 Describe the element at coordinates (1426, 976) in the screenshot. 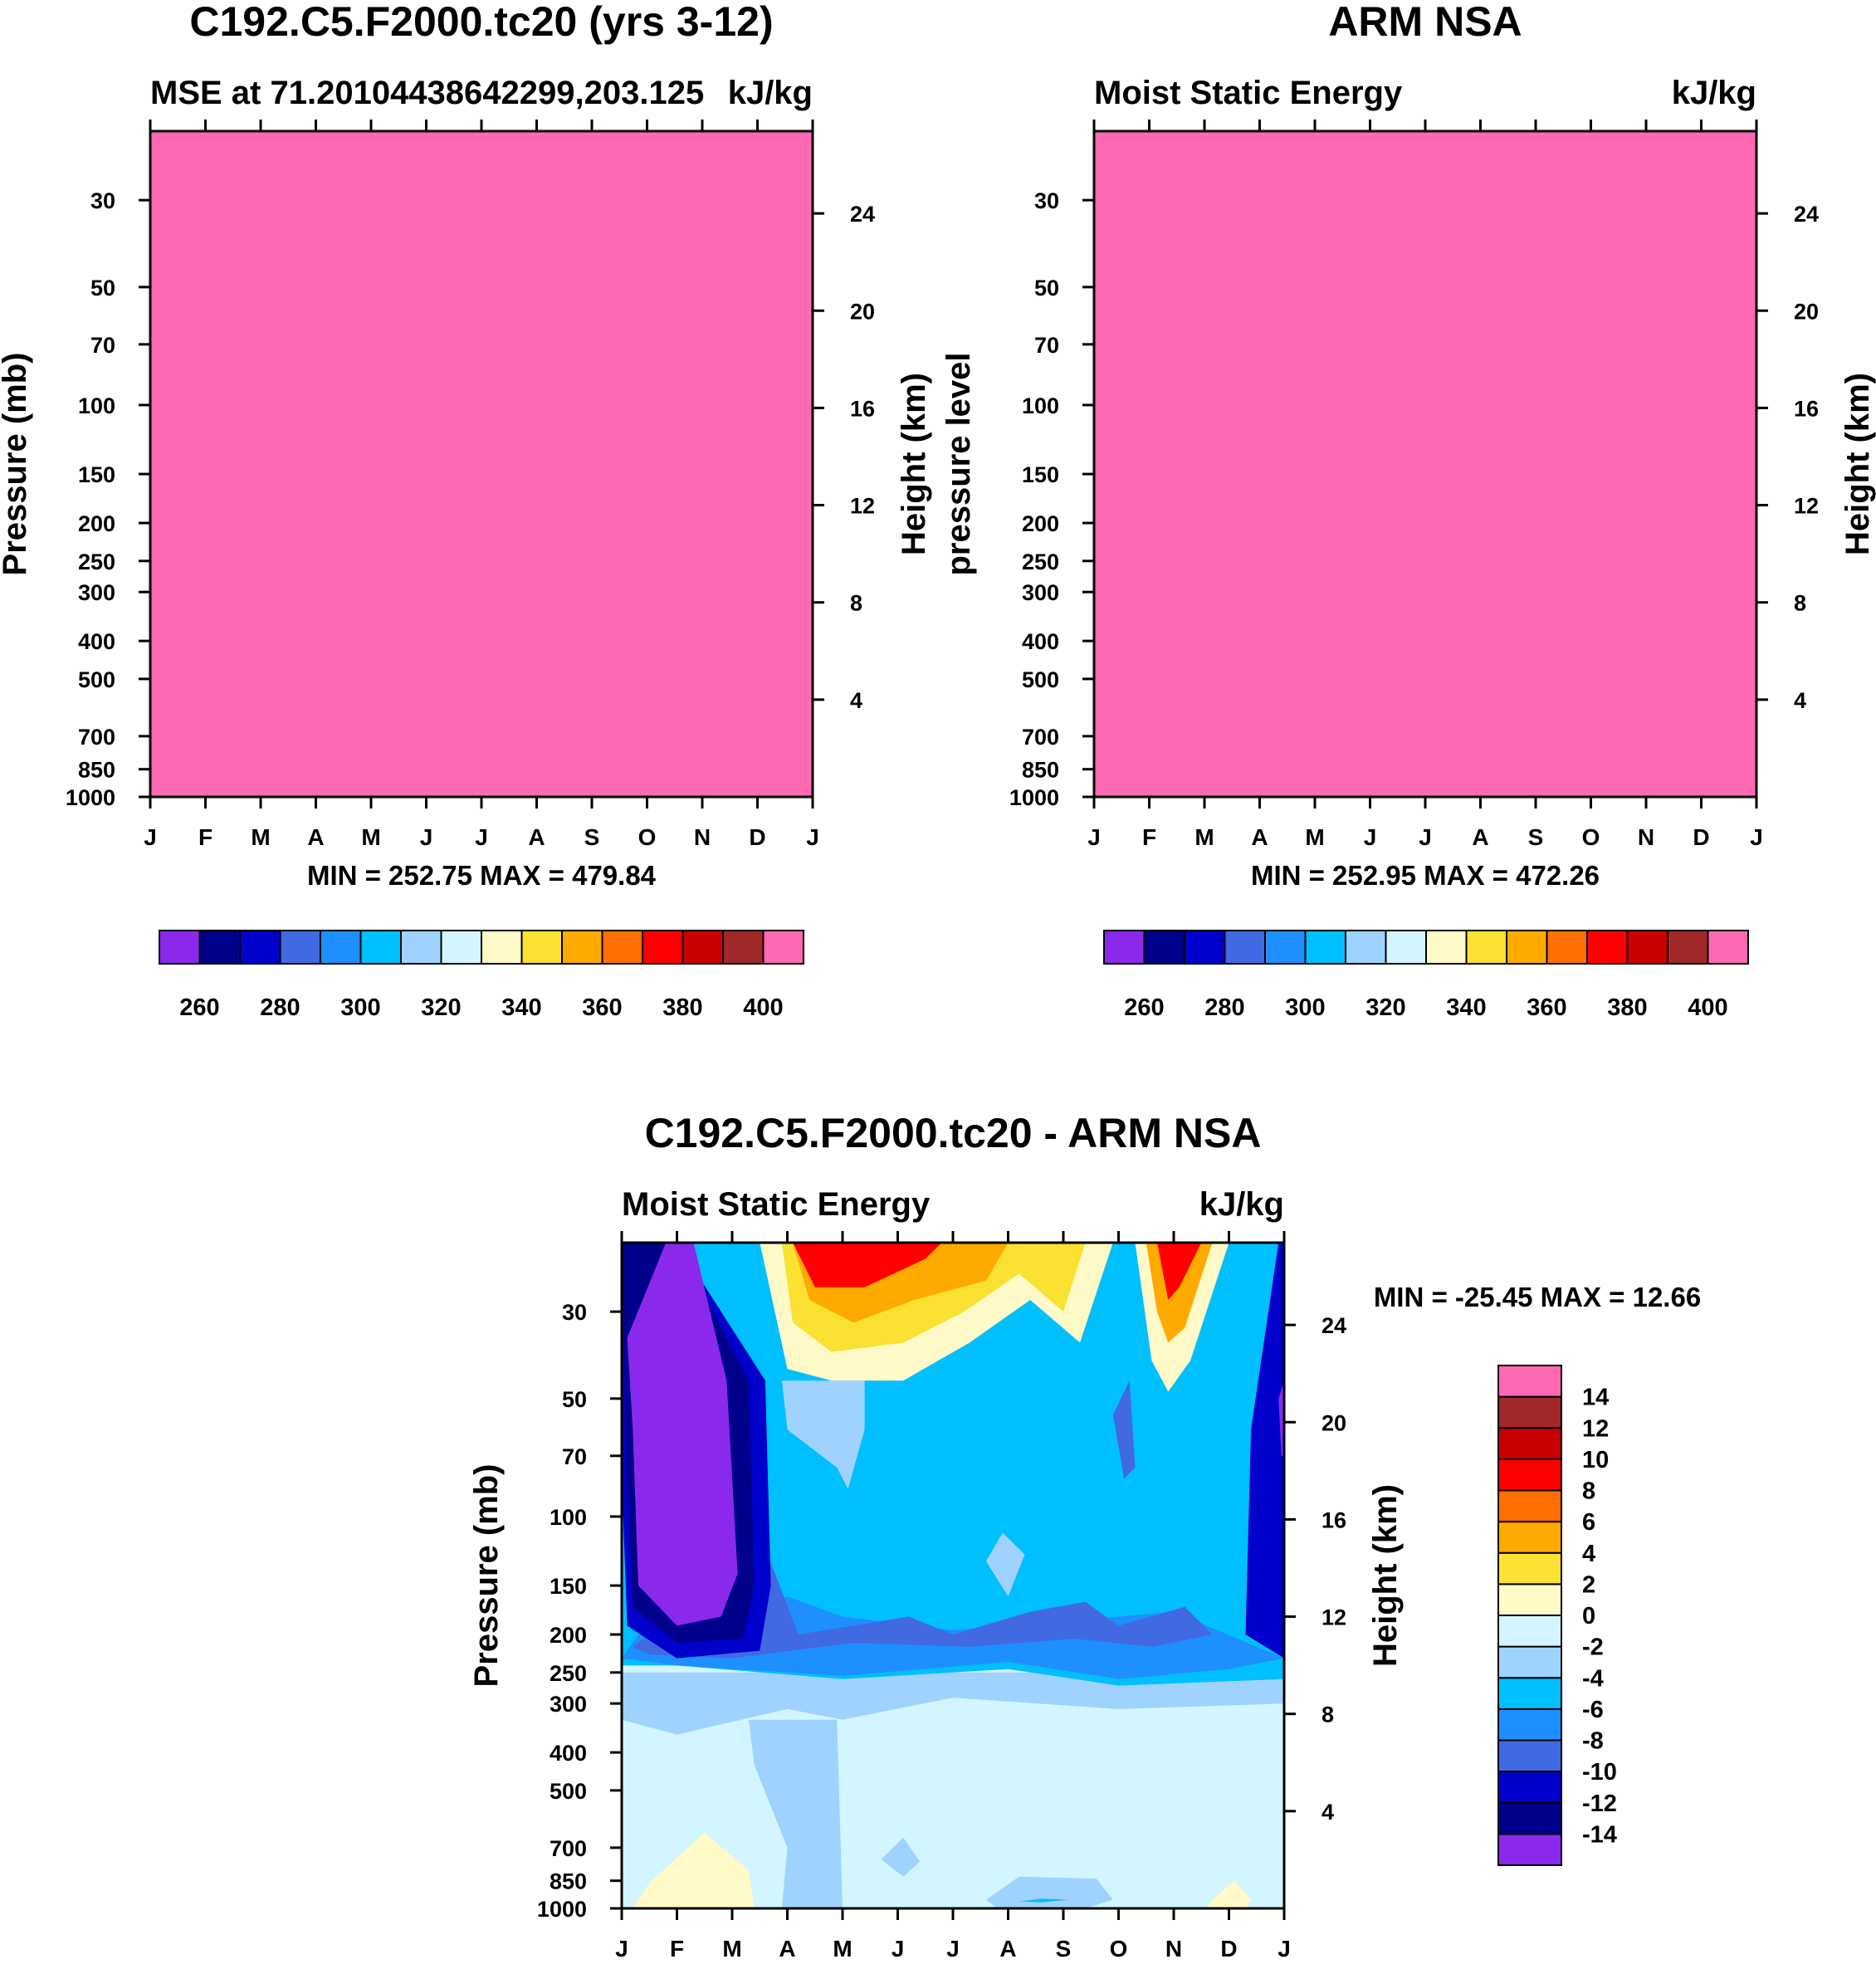

I see `colorbar-obs: 260 280 300 320 340 360 380 400` at that location.